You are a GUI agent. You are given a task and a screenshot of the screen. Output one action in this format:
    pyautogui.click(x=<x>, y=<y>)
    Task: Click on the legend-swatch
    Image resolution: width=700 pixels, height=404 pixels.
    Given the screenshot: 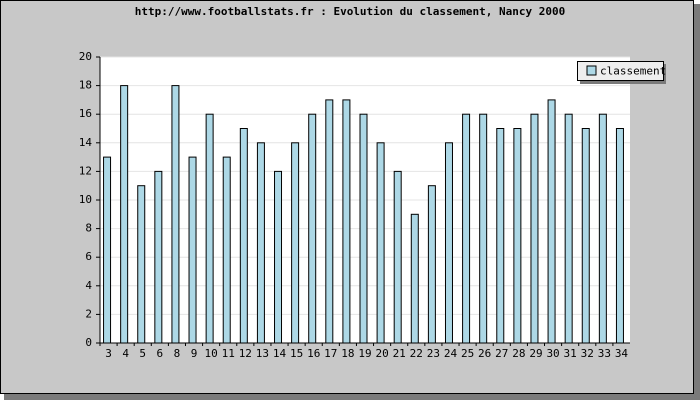 What is the action you would take?
    pyautogui.click(x=591, y=70)
    